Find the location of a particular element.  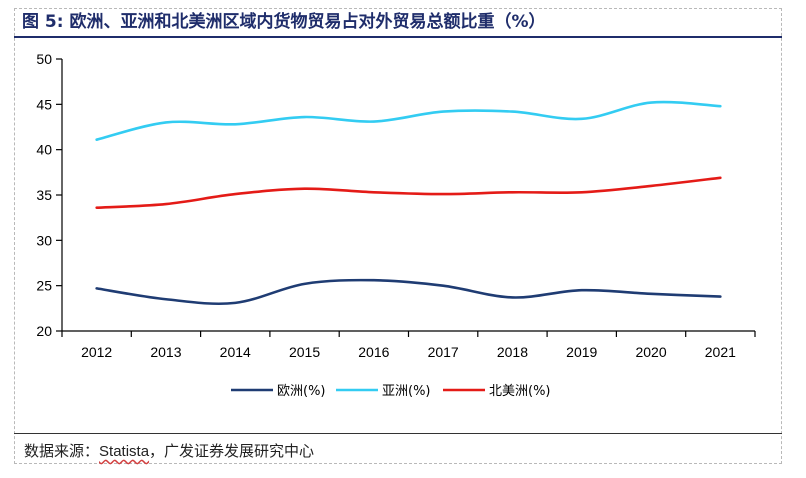

chart-legend: 欧洲(%) 亚洲(%) 北美洲(%) is located at coordinates (391, 391).